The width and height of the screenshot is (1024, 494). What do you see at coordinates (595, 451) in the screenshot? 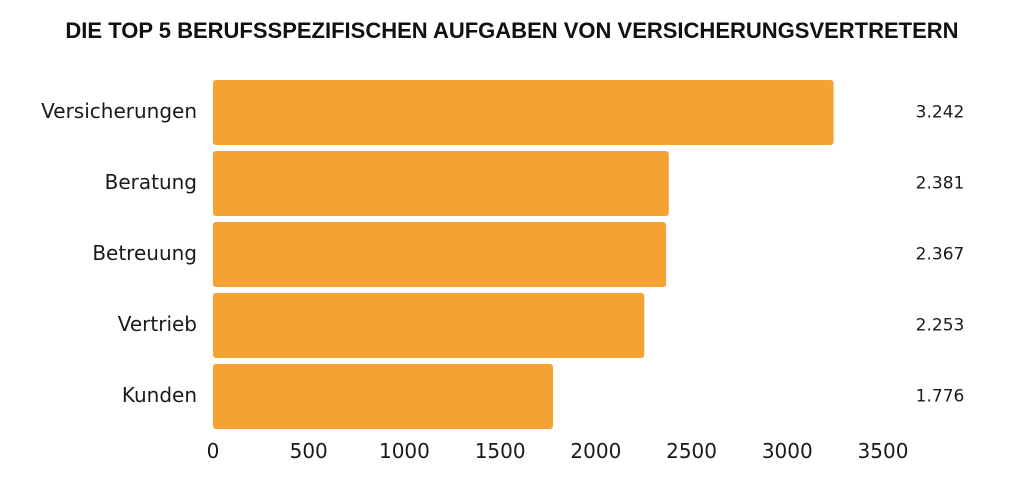
I see `x-tick-label: 2000` at bounding box center [595, 451].